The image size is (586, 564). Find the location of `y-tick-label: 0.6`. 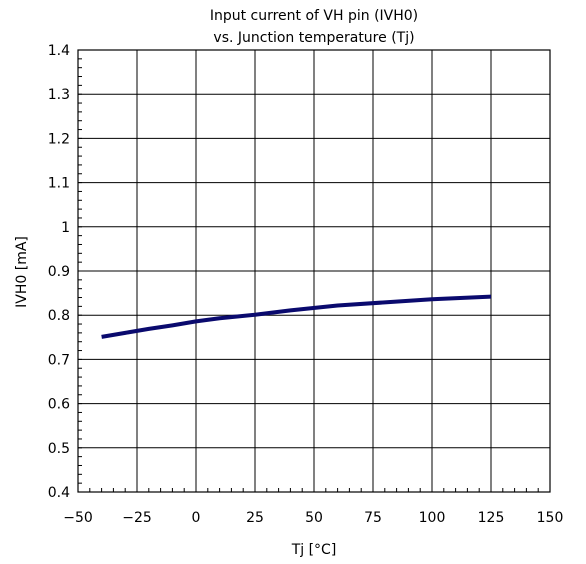

y-tick-label: 0.6 is located at coordinates (59, 405).